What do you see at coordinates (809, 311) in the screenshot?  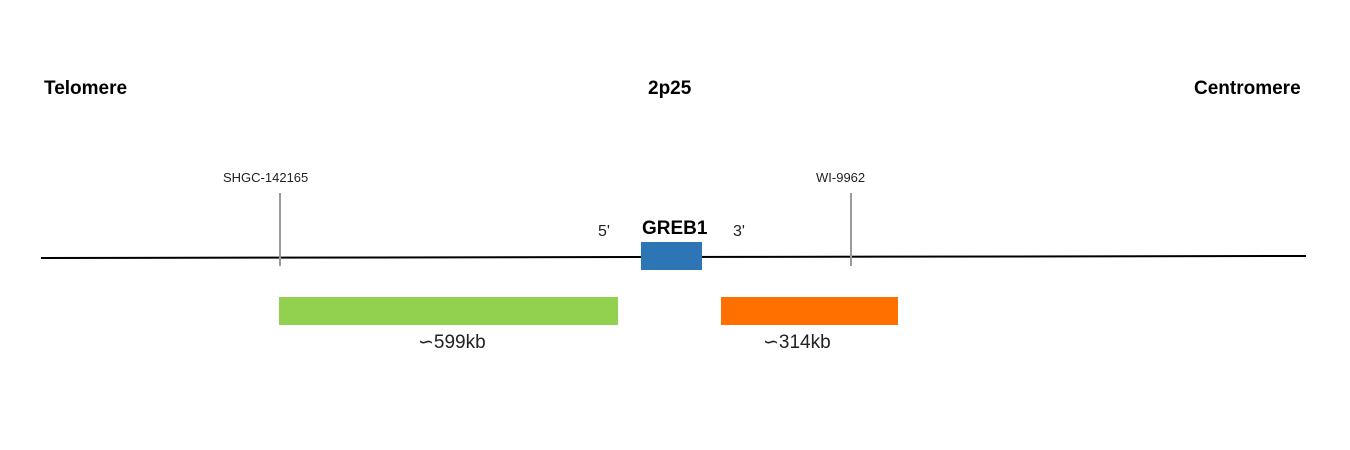 I see `region-bar-centromeric` at bounding box center [809, 311].